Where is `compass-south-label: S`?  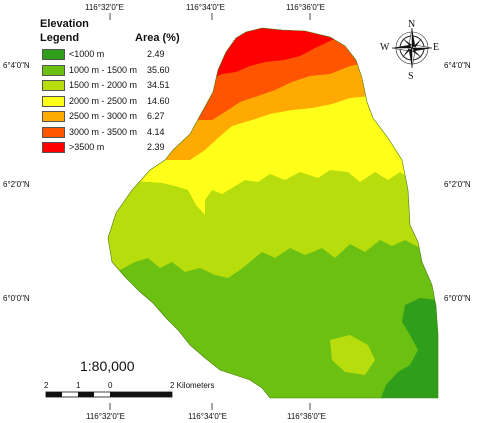 compass-south-label: S is located at coordinates (411, 76).